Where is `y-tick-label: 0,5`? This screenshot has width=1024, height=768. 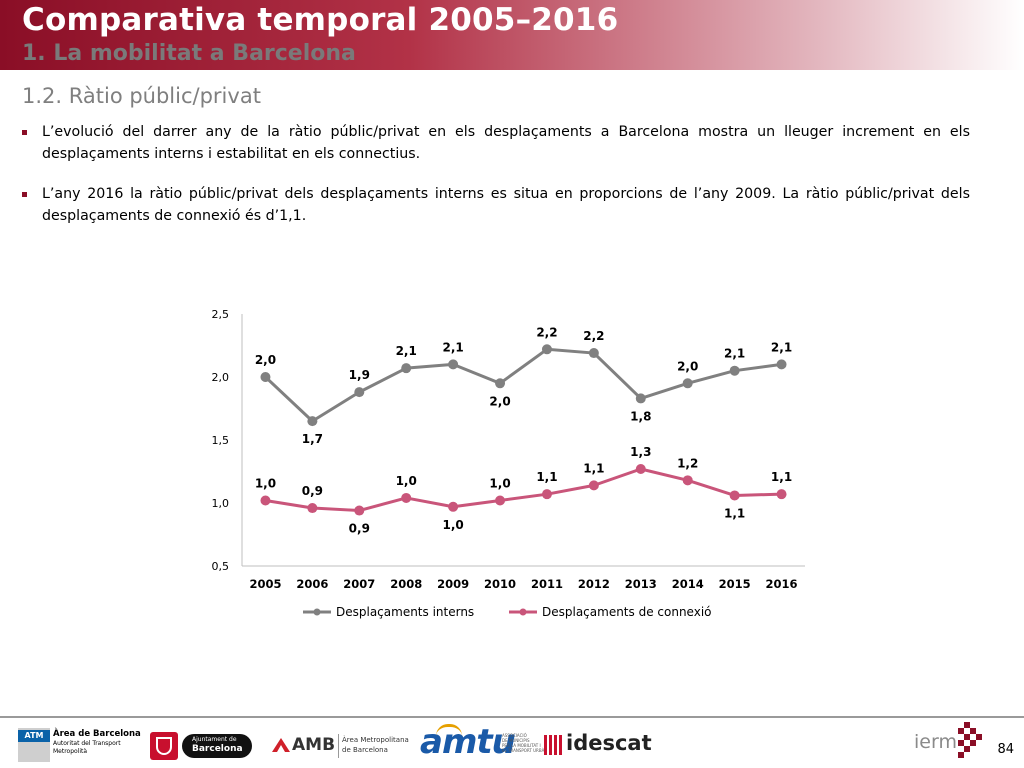
y-tick-label: 0,5 is located at coordinates (221, 566).